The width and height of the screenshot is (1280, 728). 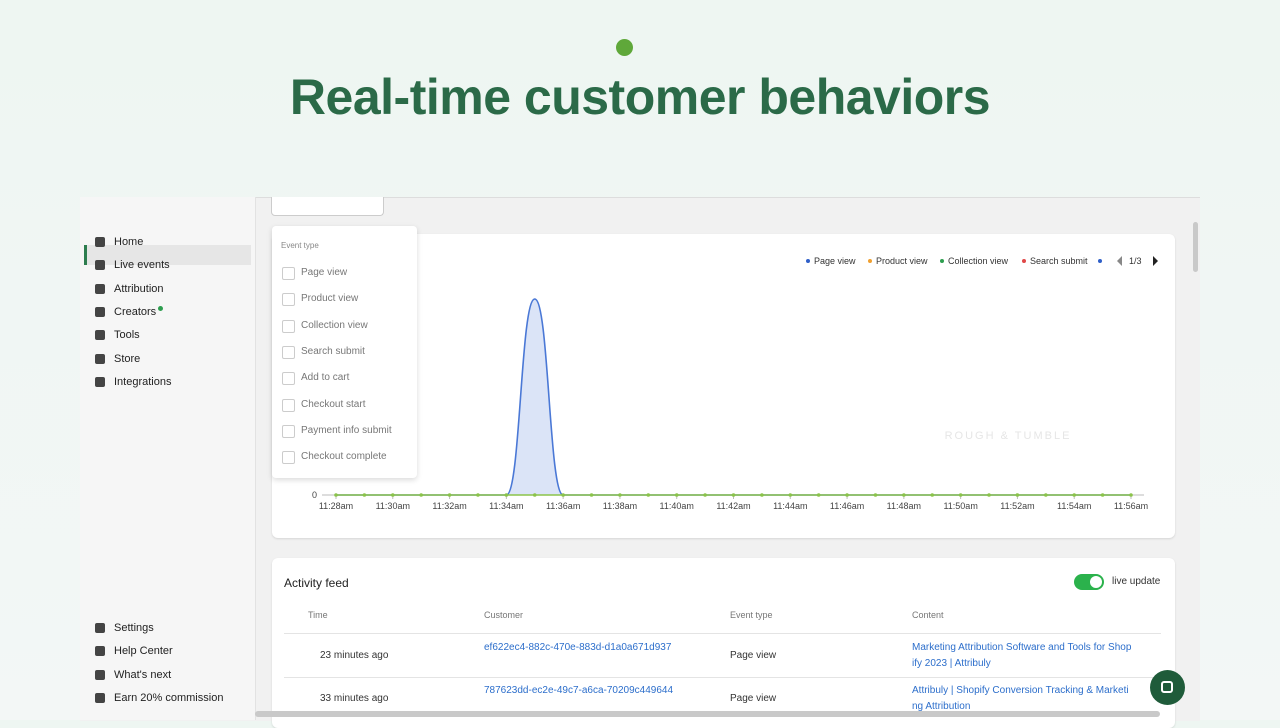 What do you see at coordinates (327, 206) in the screenshot?
I see `select` at bounding box center [327, 206].